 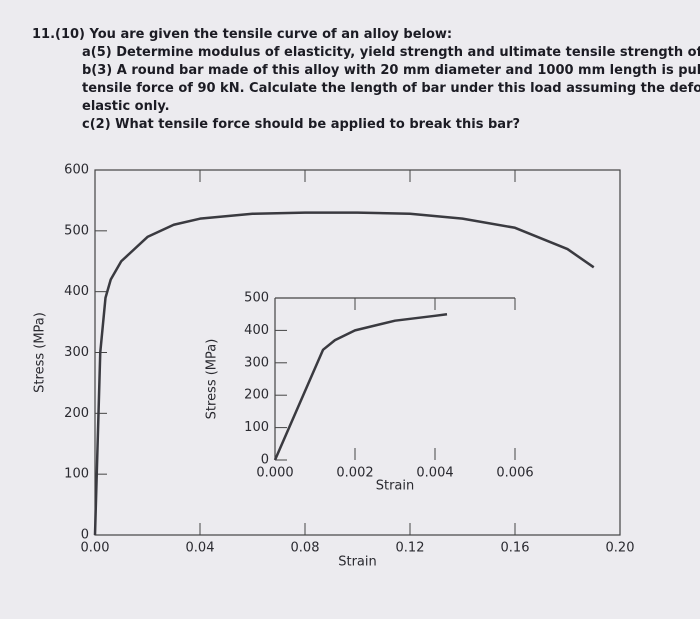 What do you see at coordinates (360, 386) in the screenshot?
I see `stress-strain-curve` at bounding box center [360, 386].